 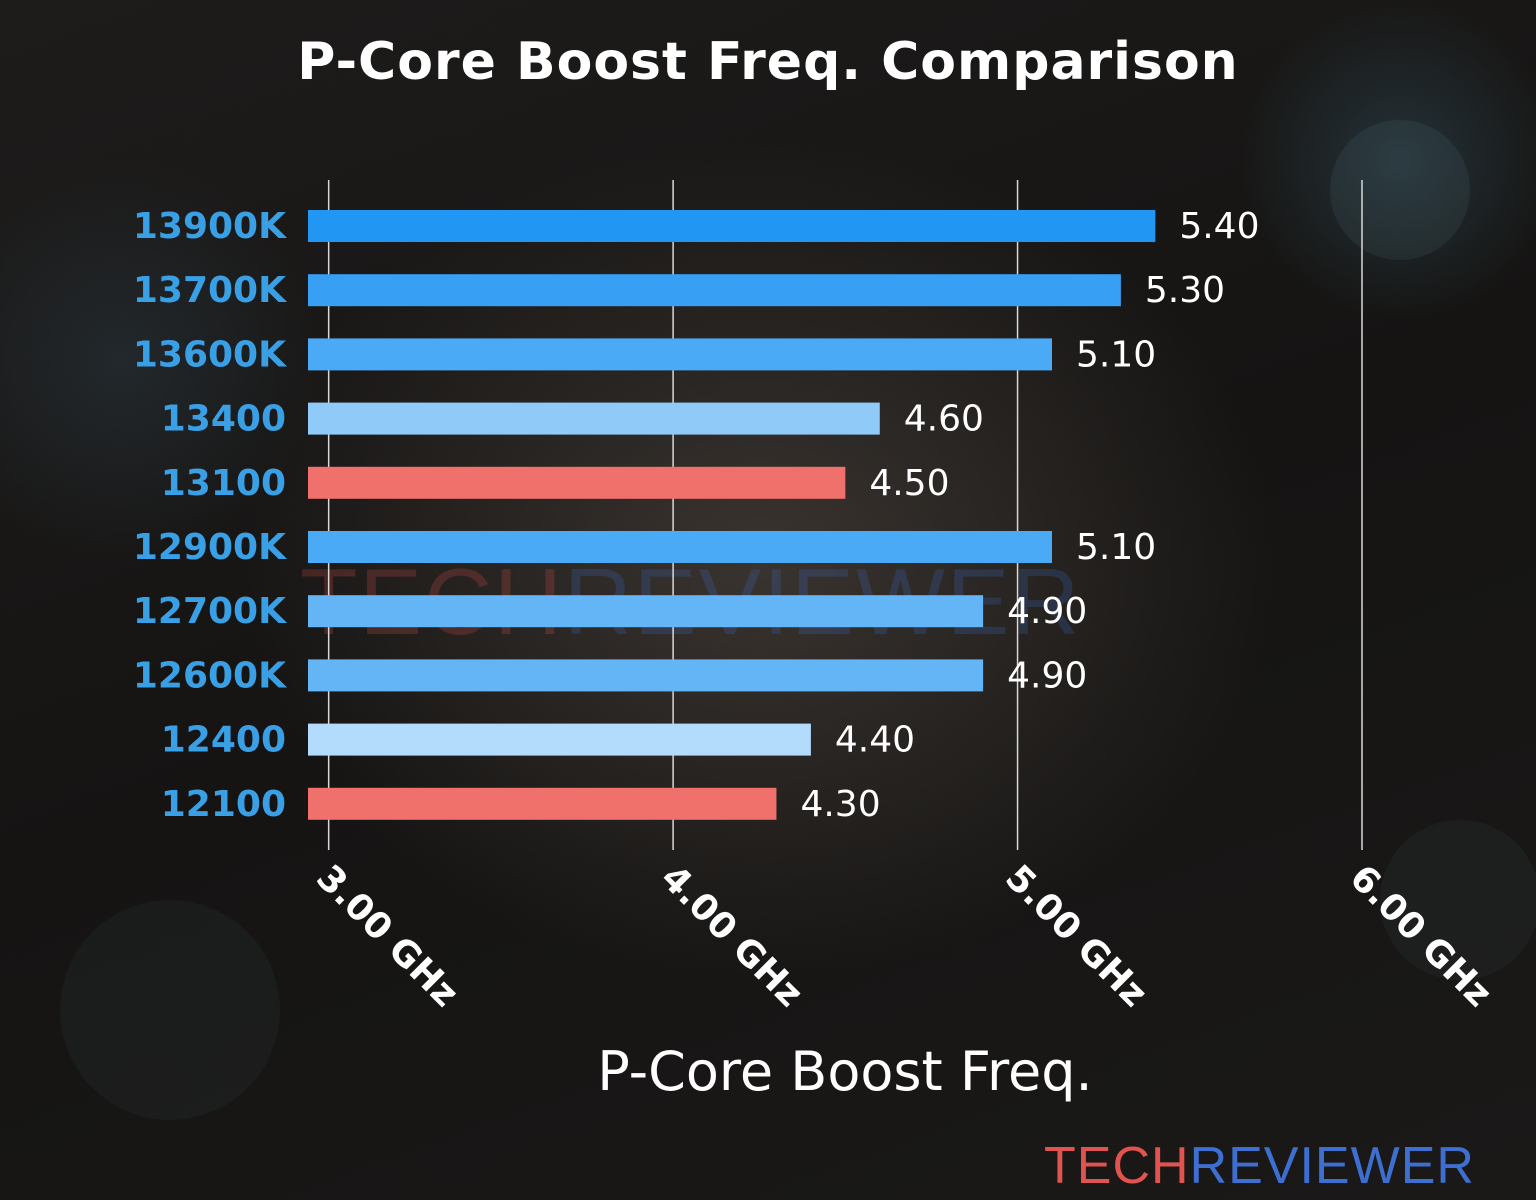 What do you see at coordinates (210, 354) in the screenshot?
I see `category-label: 13600K` at bounding box center [210, 354].